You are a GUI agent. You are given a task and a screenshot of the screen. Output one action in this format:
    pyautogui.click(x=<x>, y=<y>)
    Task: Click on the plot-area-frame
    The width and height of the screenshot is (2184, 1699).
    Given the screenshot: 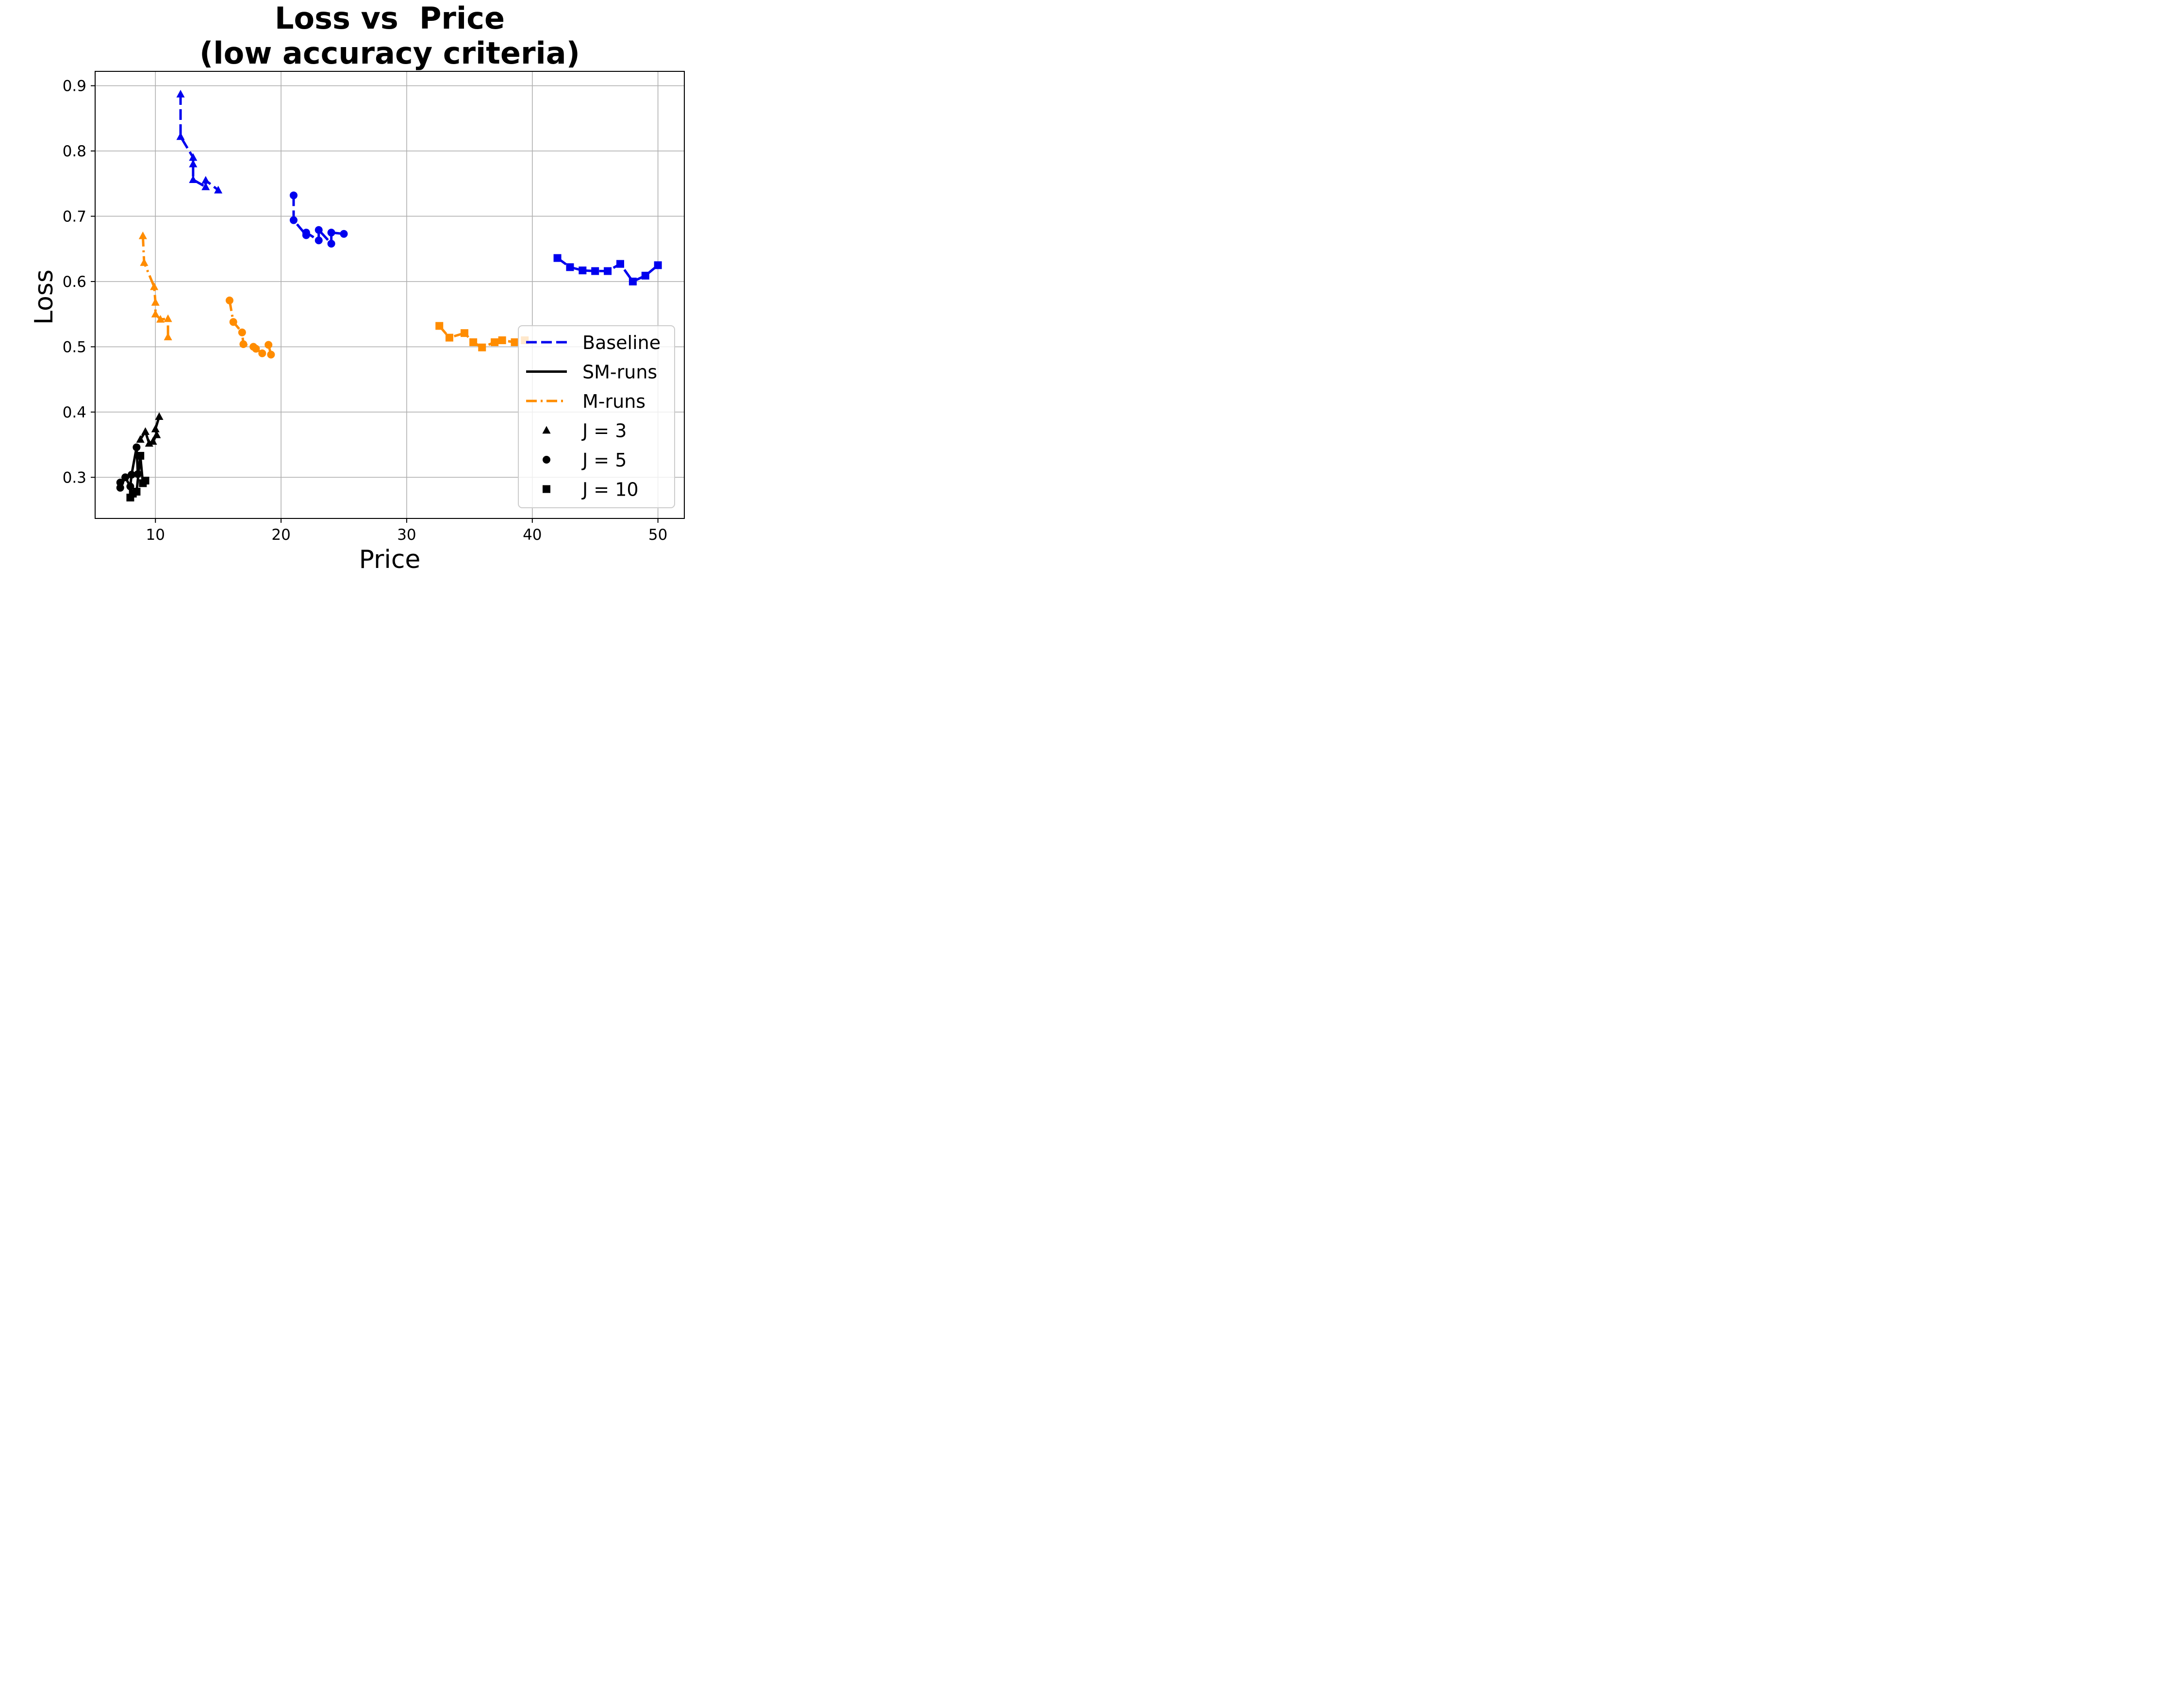 What is the action you would take?
    pyautogui.click(x=390, y=295)
    